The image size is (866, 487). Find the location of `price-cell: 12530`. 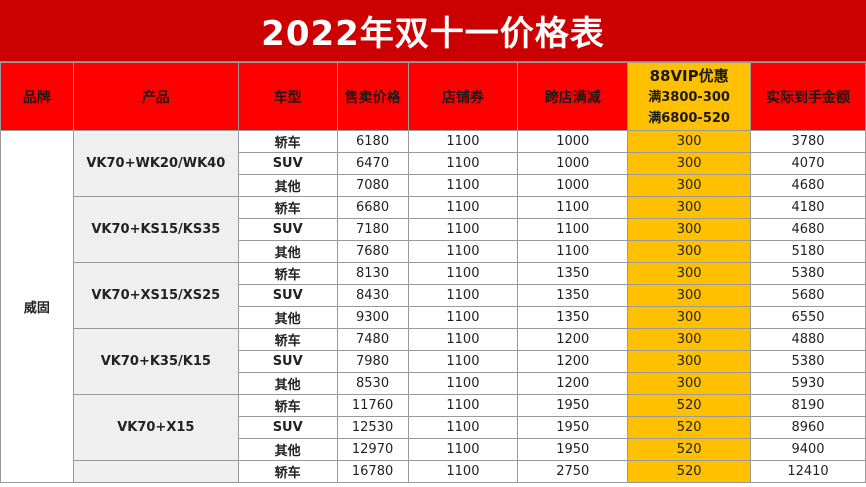

price-cell: 12530 is located at coordinates (372, 427).